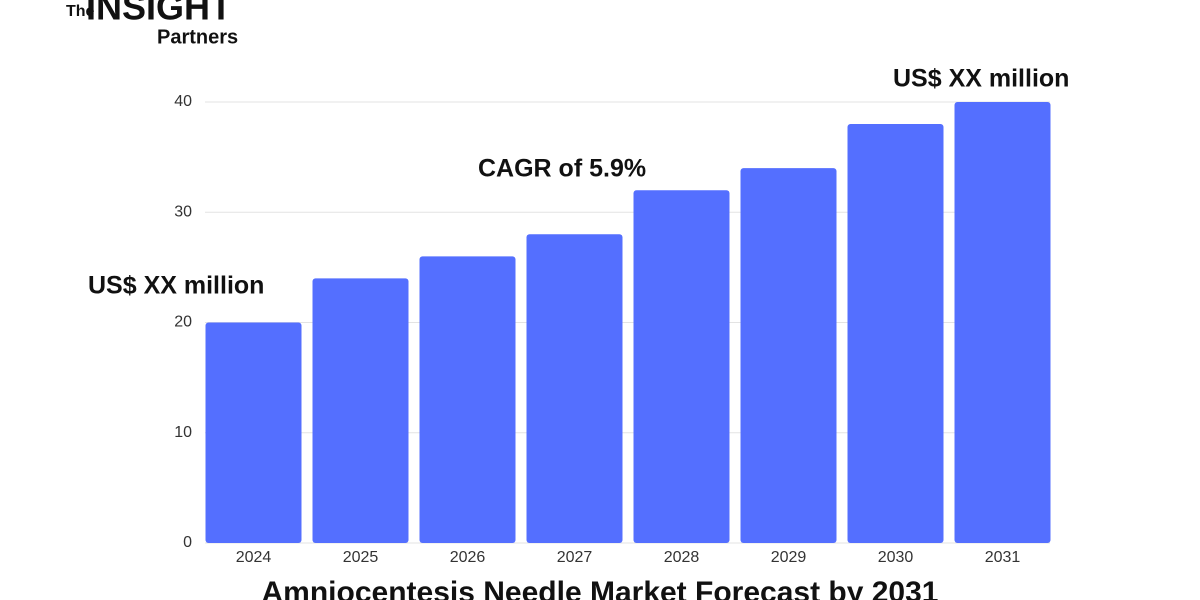 The height and width of the screenshot is (600, 1200). I want to click on x-tick-label: 2031, so click(1003, 557).